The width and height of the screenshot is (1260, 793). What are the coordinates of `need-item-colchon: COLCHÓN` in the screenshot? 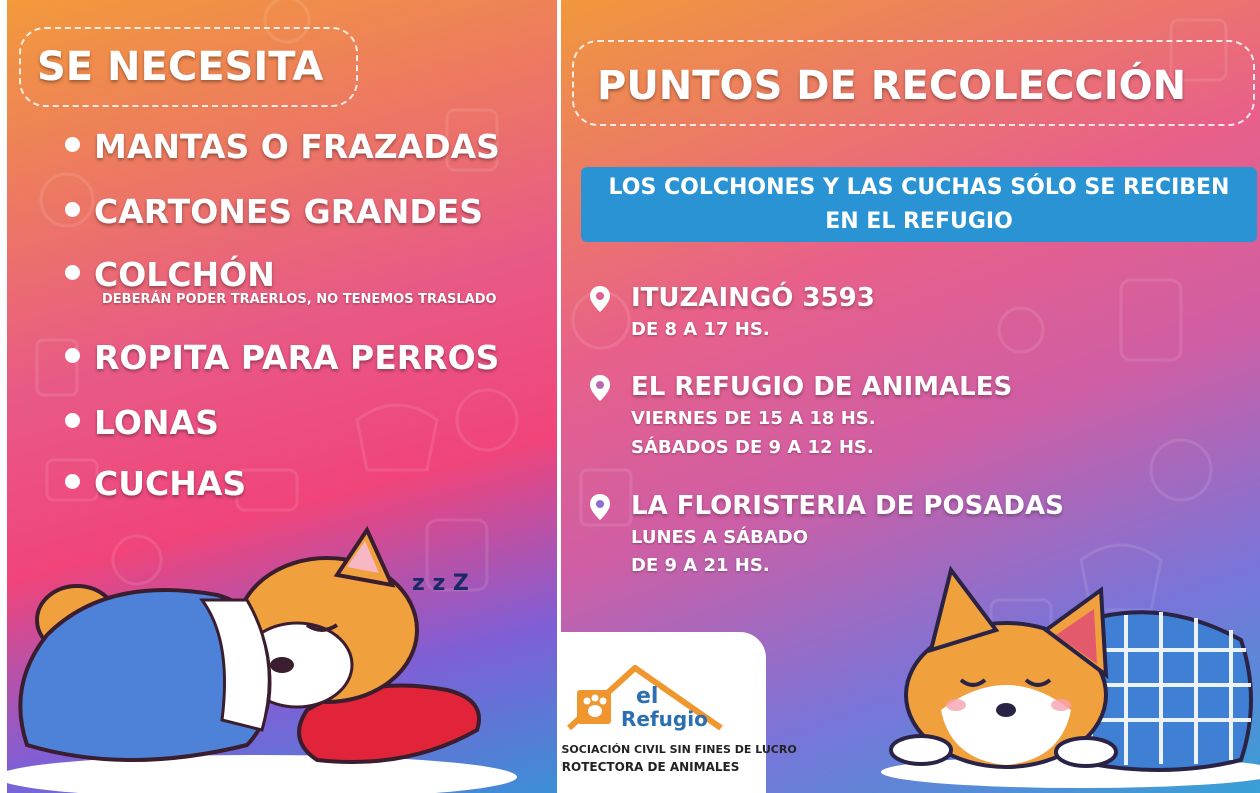 It's located at (170, 274).